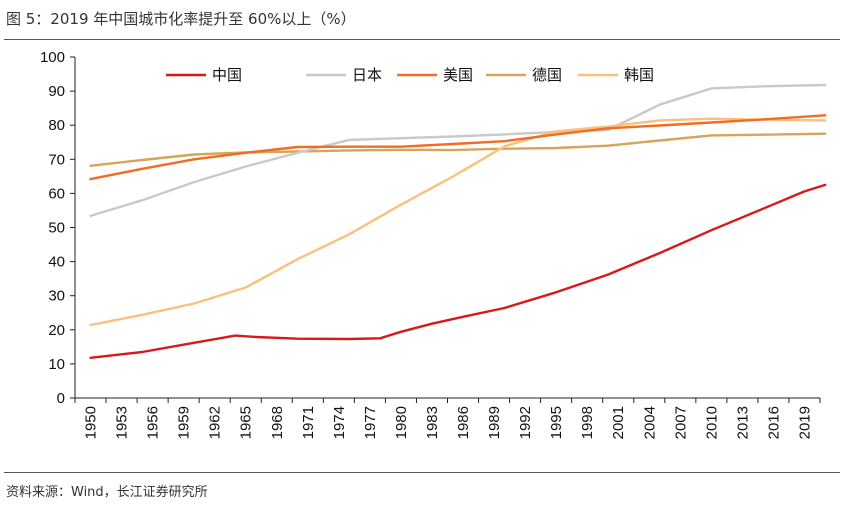 The image size is (846, 509). I want to click on x-tick-label: 1992, so click(525, 422).